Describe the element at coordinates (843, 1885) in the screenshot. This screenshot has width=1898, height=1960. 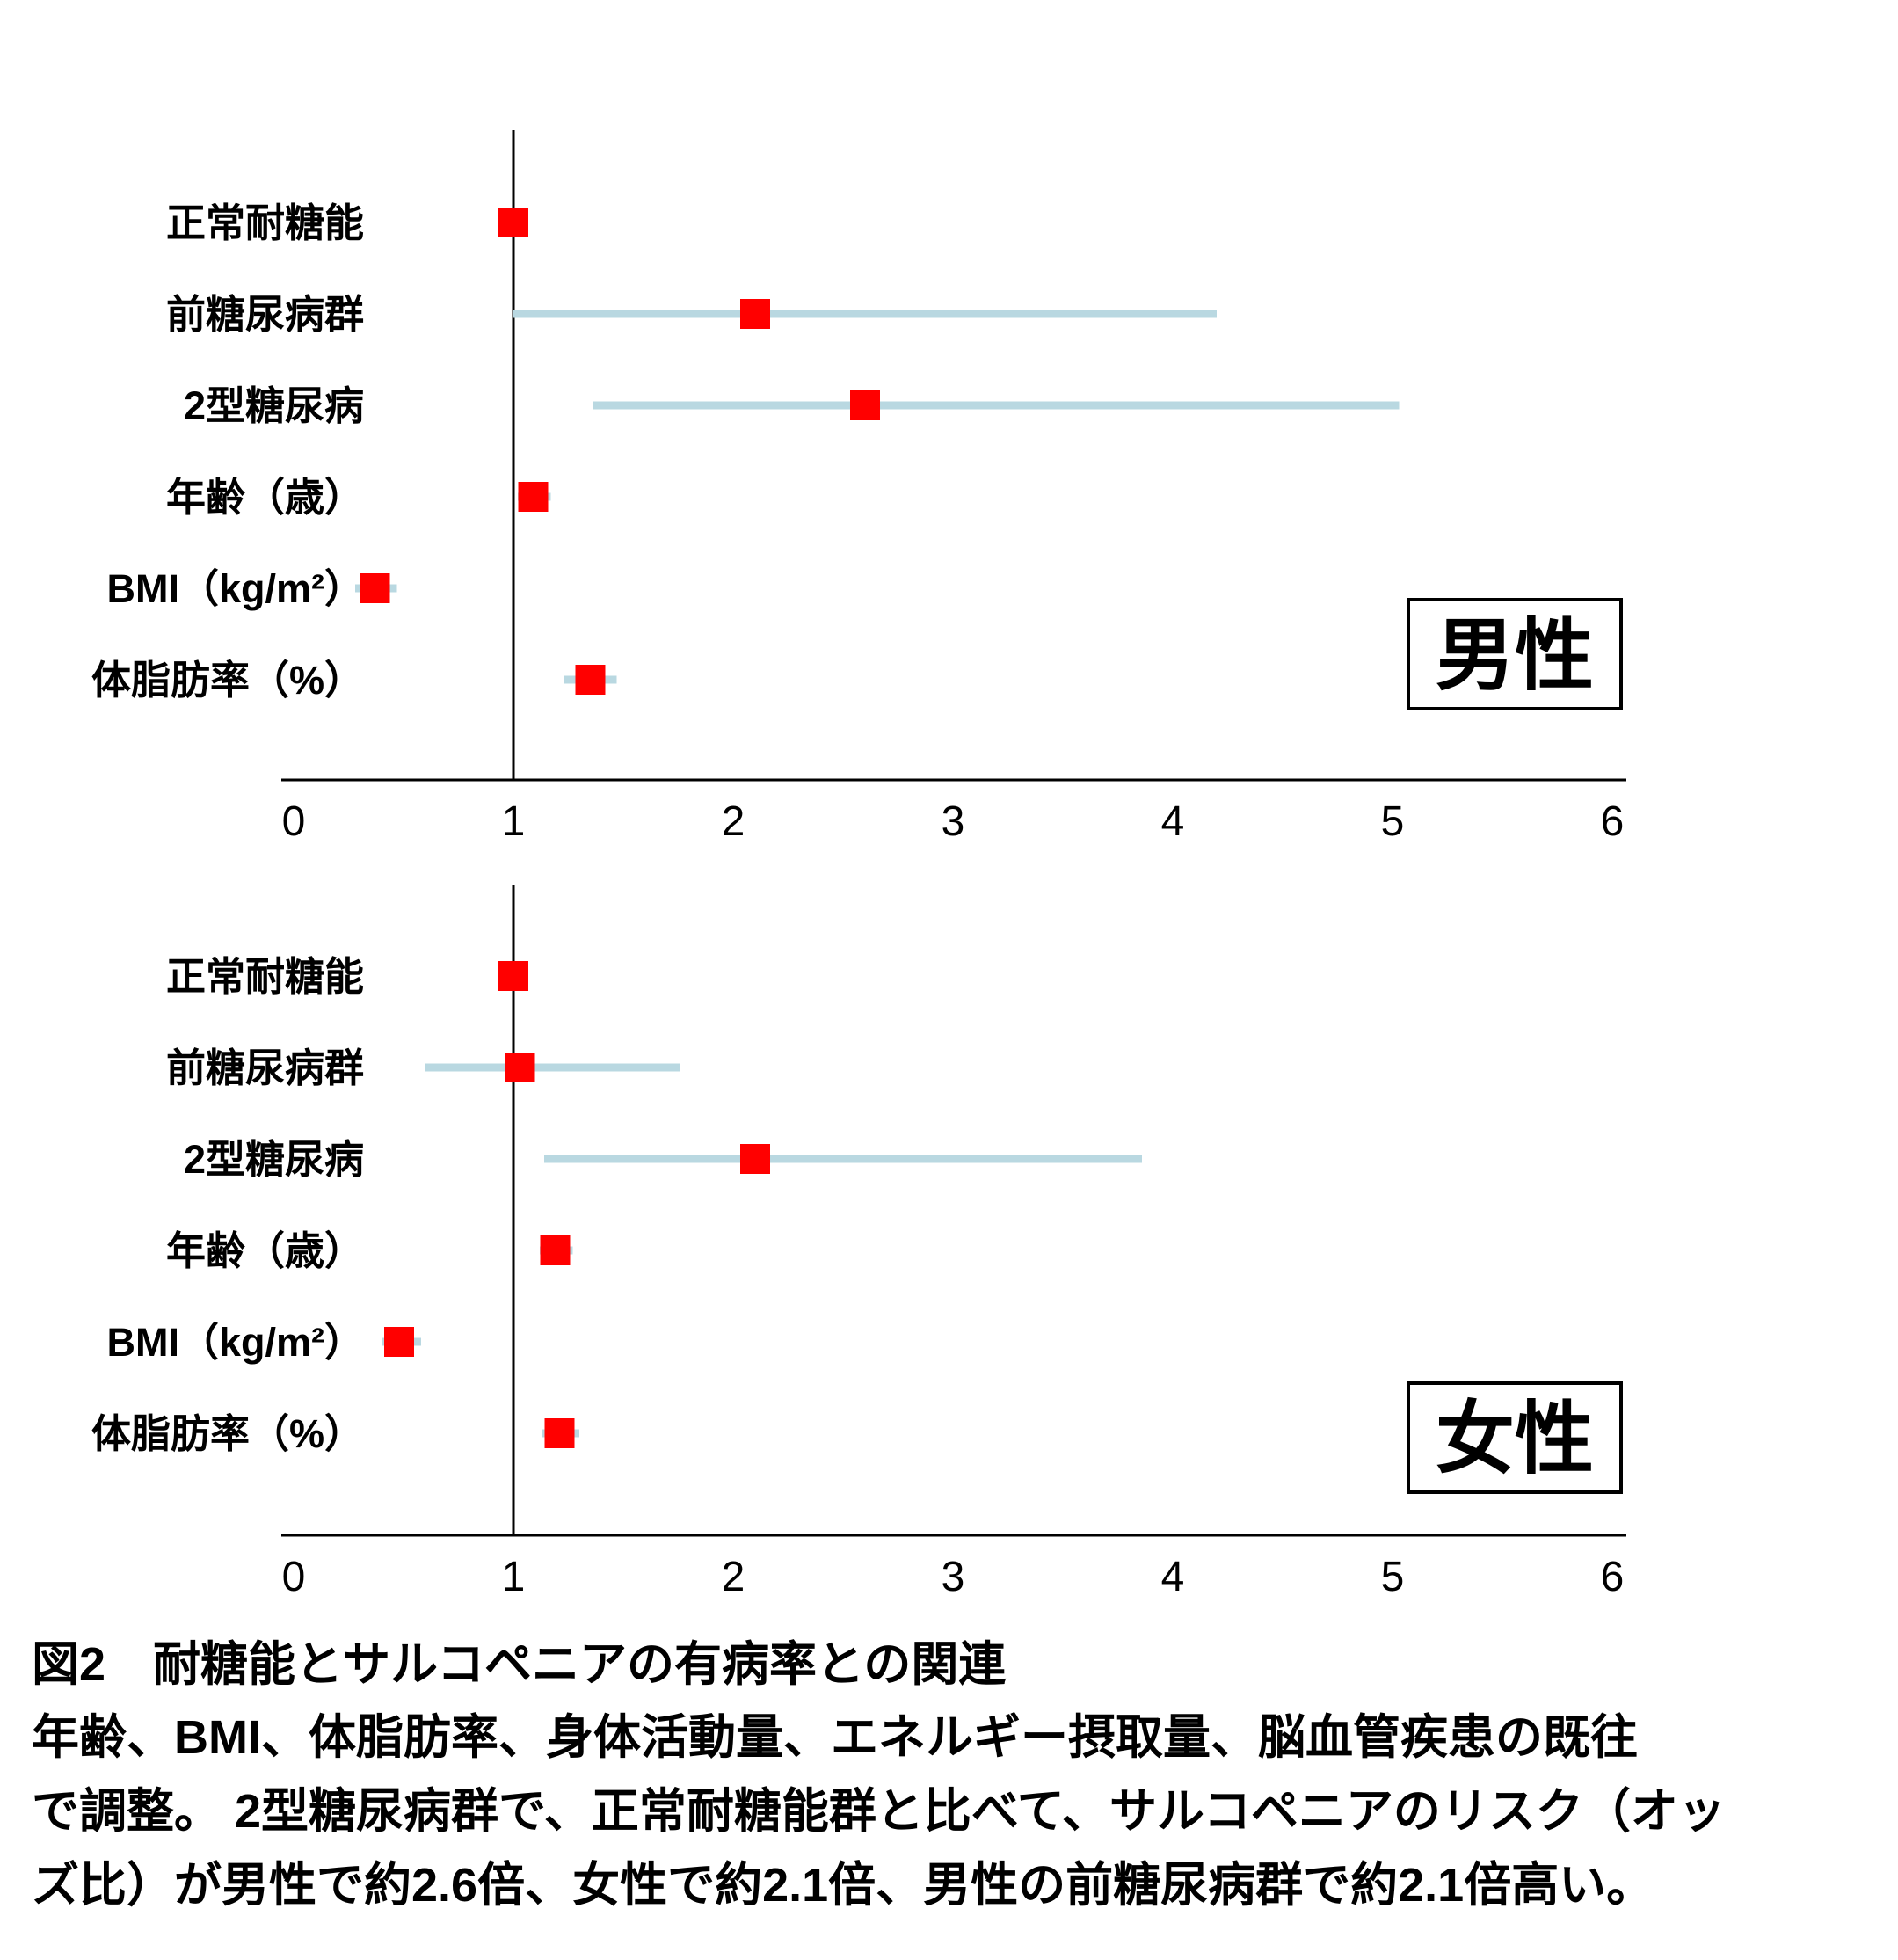
I see `caption-line-3: ズ比）が男性で約2.6倍、女性で約2.1倍、男性の前糖尿病群で約2.1倍高い。` at that location.